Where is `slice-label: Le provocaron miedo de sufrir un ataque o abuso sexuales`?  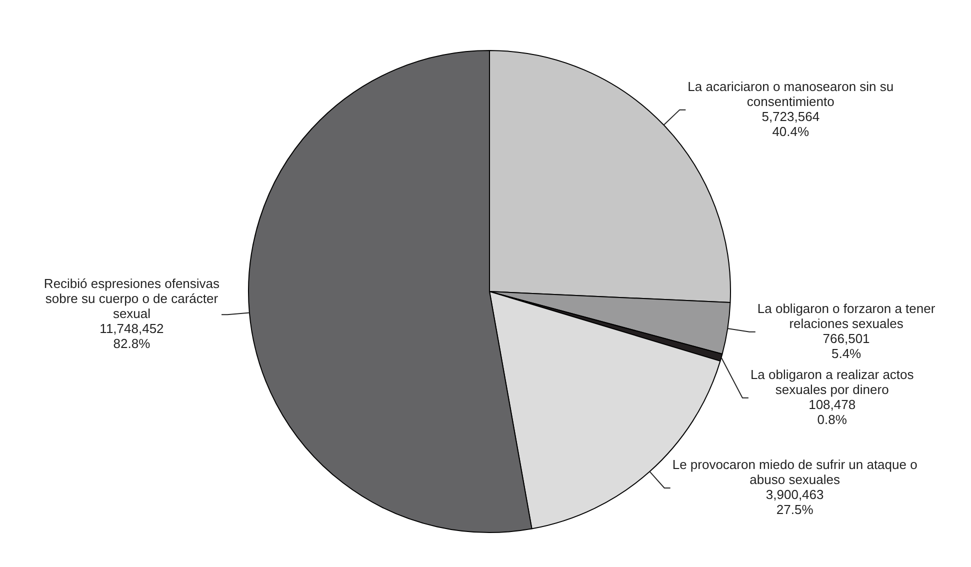
slice-label: Le provocaron miedo de sufrir un ataque o abuso sexuales is located at coordinates (795, 472).